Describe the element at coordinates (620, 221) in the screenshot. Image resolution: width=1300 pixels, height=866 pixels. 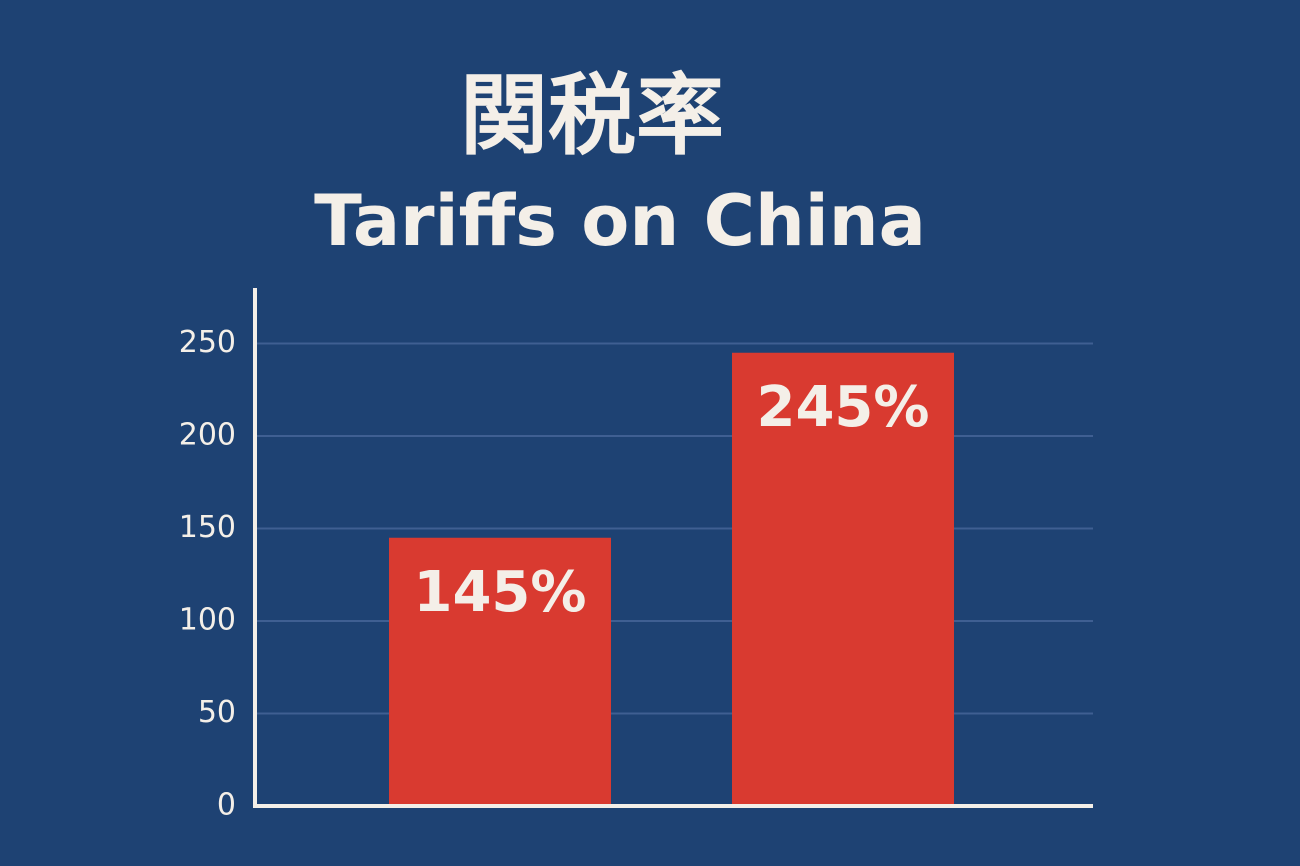
I see `chart-subtitle: Tariffs on China` at that location.